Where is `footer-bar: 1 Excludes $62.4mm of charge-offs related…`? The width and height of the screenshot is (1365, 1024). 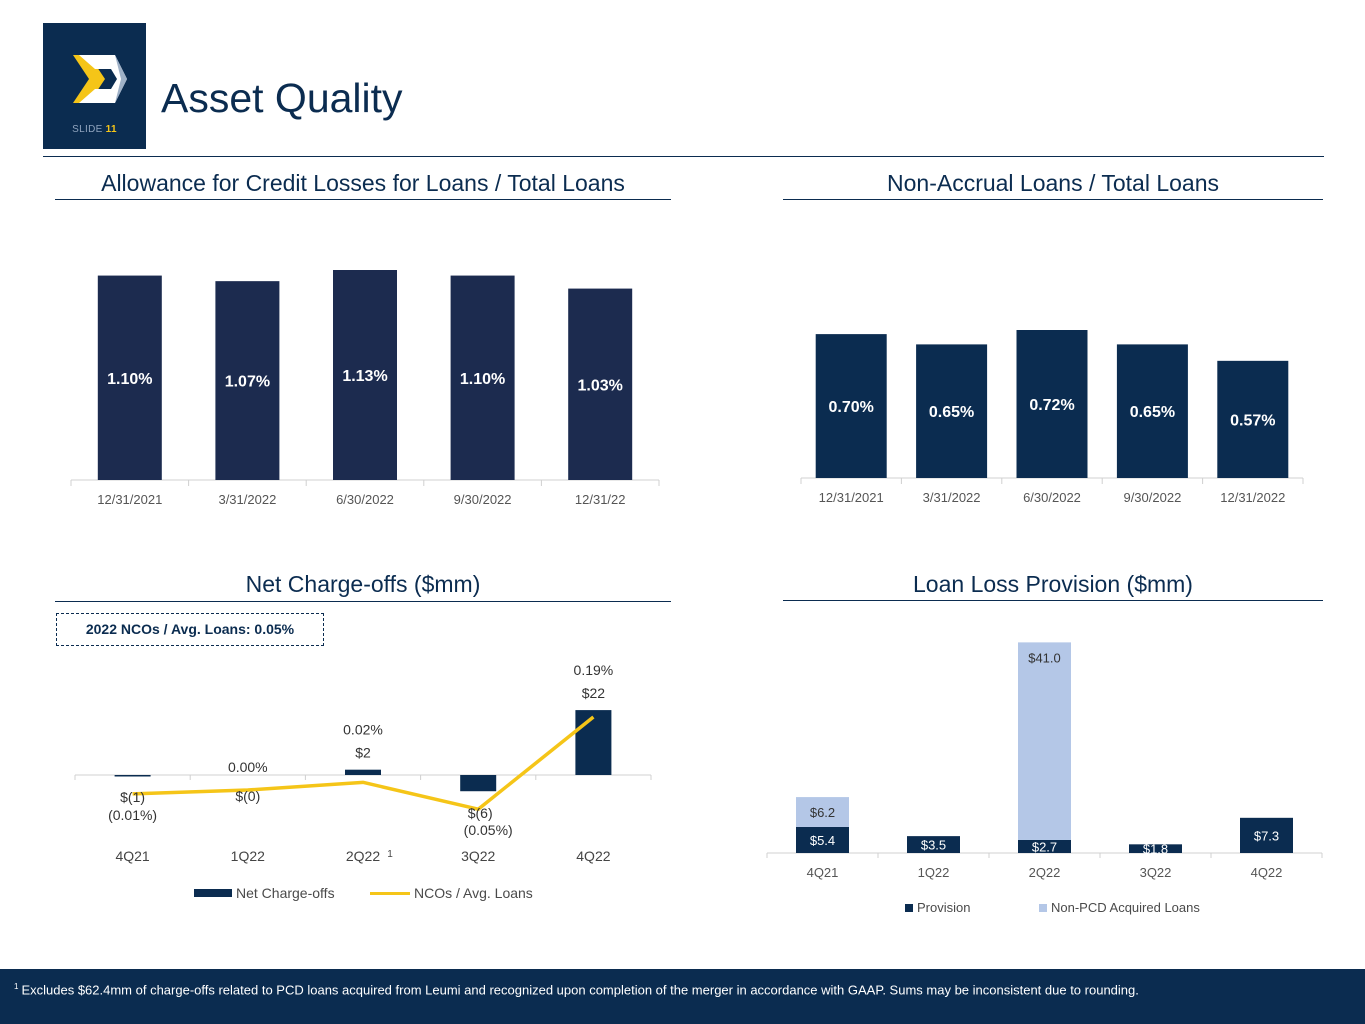
footer-bar: 1 Excludes $62.4mm of charge-offs related… is located at coordinates (682, 996).